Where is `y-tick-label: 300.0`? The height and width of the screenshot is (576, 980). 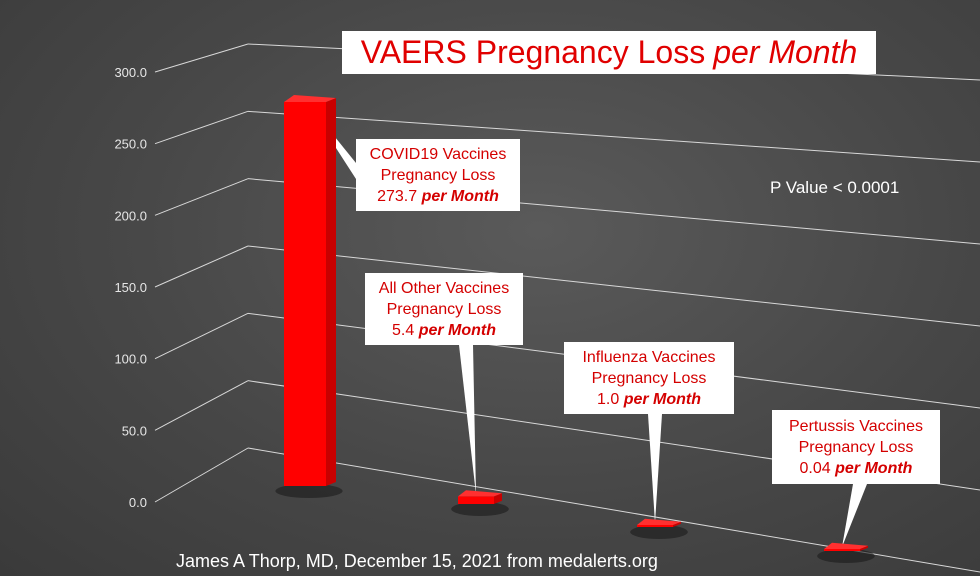 y-tick-label: 300.0 is located at coordinates (130, 72).